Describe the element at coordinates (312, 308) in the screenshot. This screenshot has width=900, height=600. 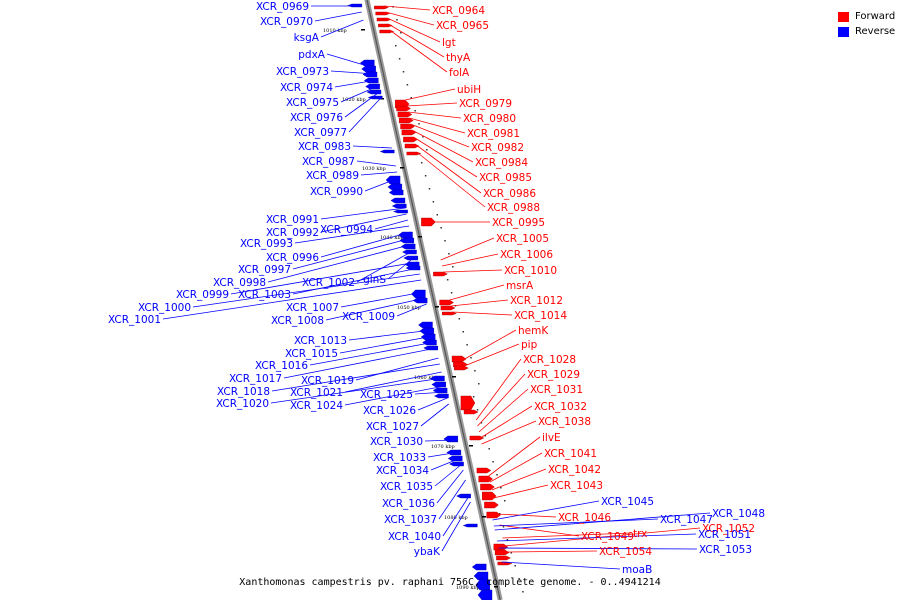
I see `reverse-gene-label: XCR_1007` at that location.